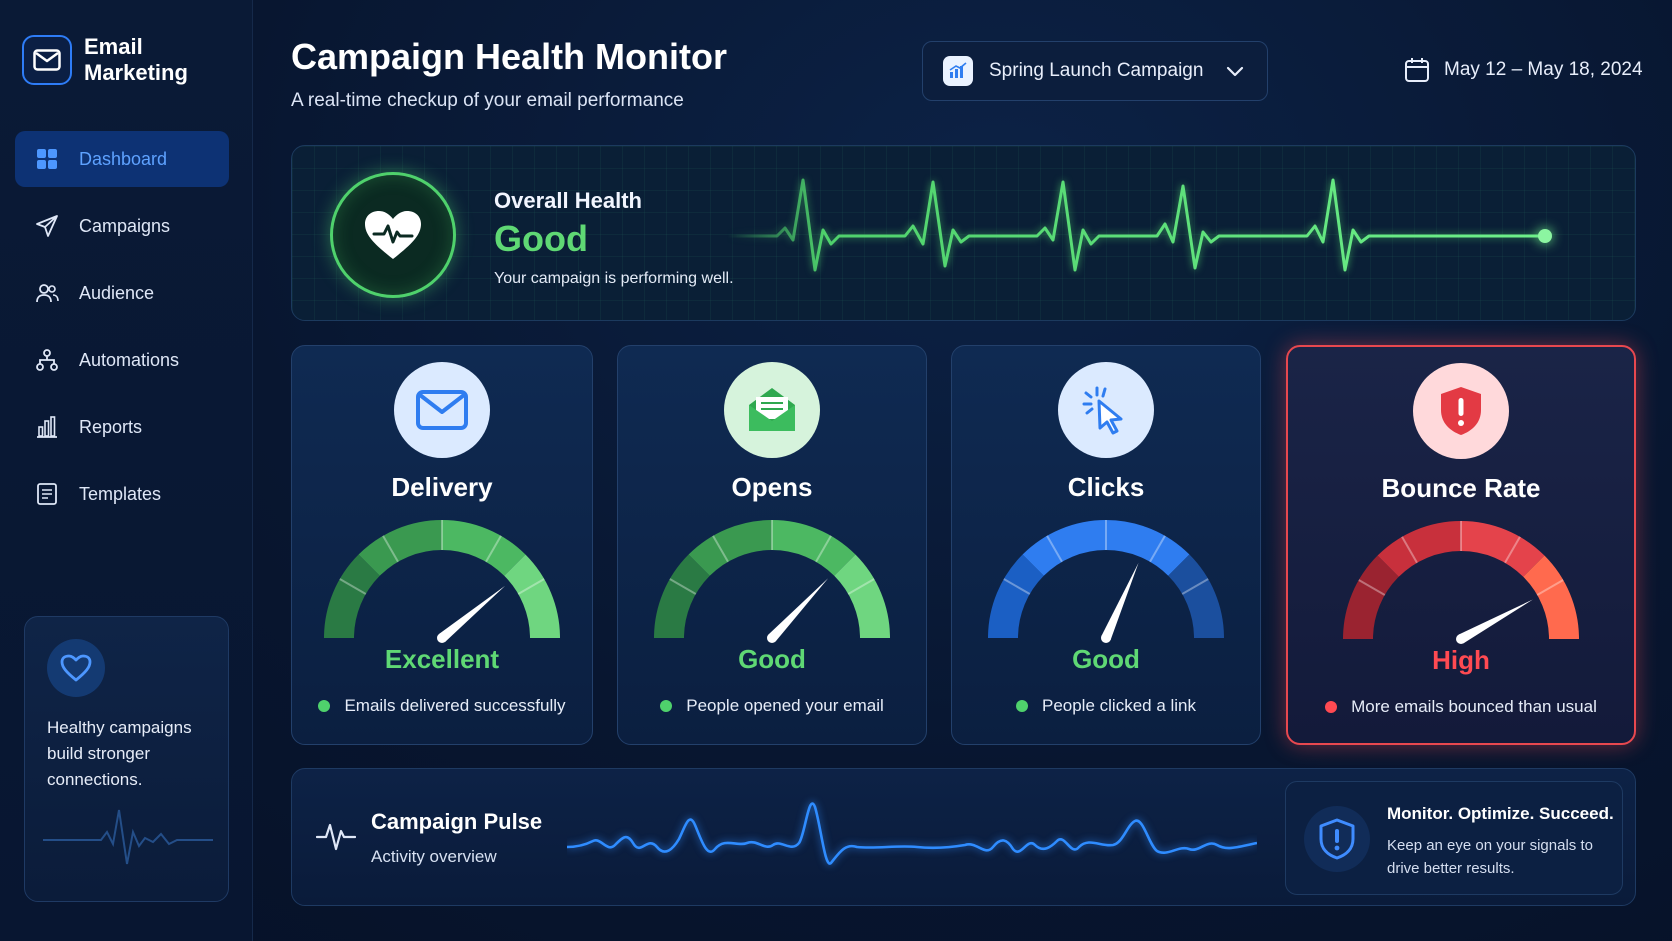 The image size is (1672, 941). Describe the element at coordinates (47, 159) in the screenshot. I see `grid-icon` at that location.